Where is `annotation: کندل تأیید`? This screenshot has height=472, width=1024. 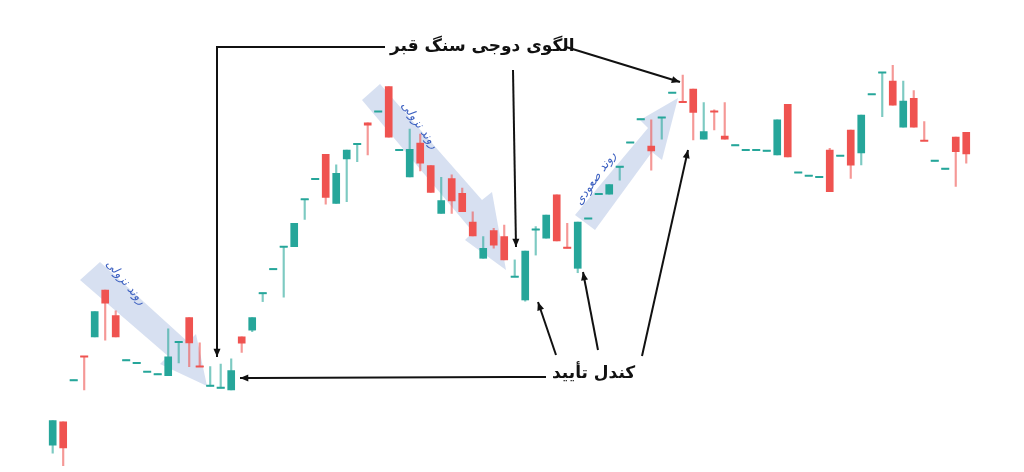
annotation: کندل تأیید is located at coordinates (594, 372).